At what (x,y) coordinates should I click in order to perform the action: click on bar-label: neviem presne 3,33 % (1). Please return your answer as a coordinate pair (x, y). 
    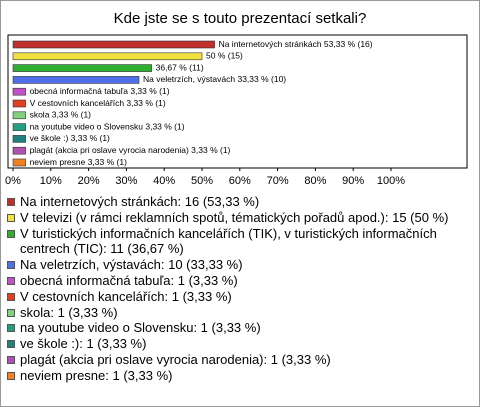
    Looking at the image, I should click on (78, 162).